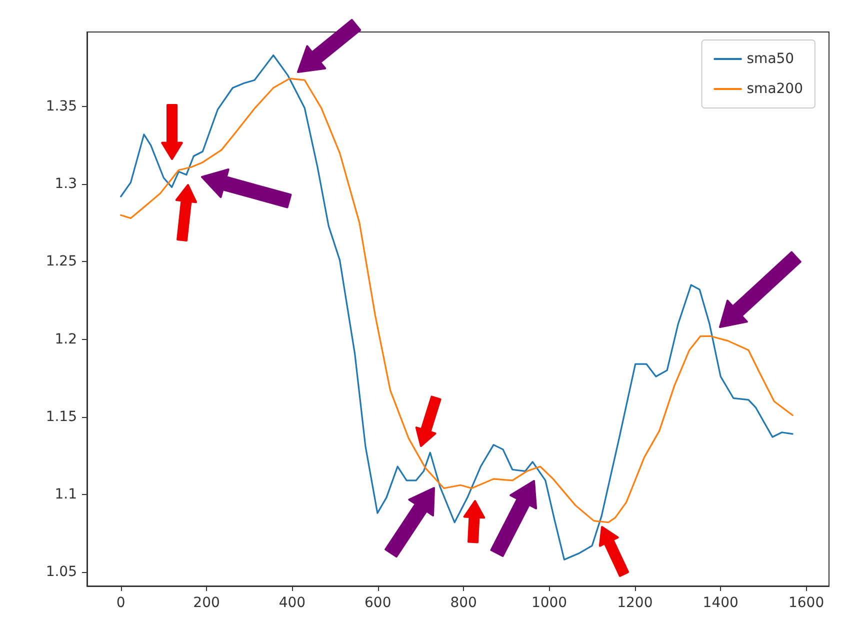 The image size is (844, 639). I want to click on legend-label: sma200, so click(774, 89).